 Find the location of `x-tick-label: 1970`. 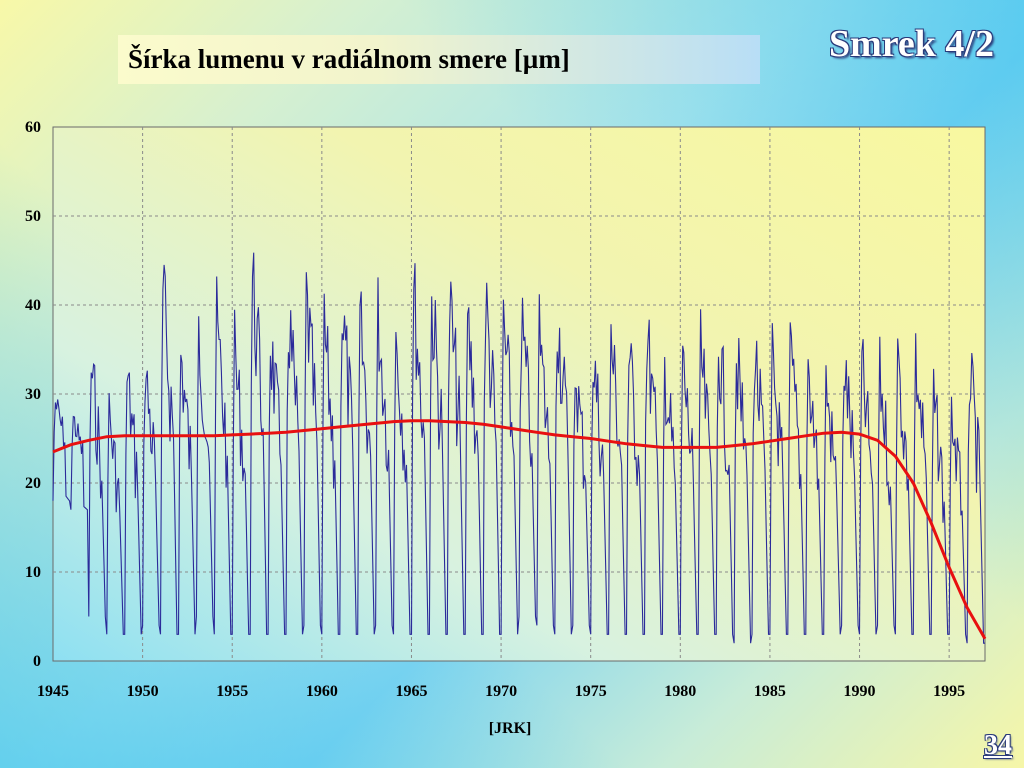

x-tick-label: 1970 is located at coordinates (501, 691).